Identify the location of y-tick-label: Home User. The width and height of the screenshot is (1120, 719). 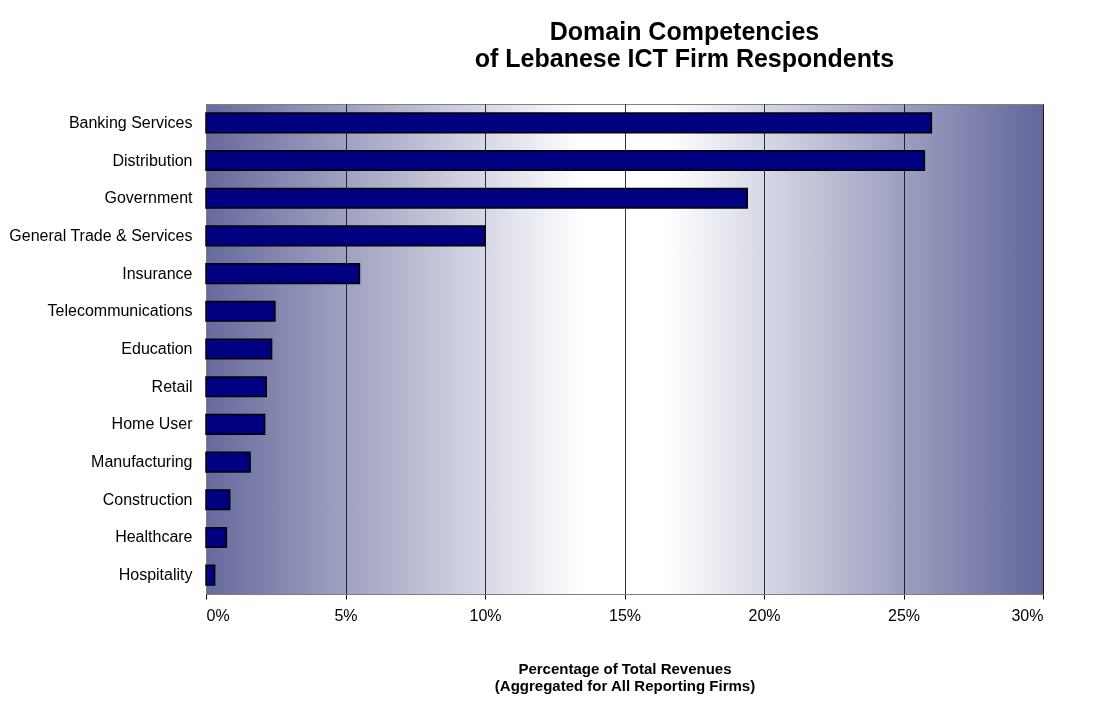
(152, 424).